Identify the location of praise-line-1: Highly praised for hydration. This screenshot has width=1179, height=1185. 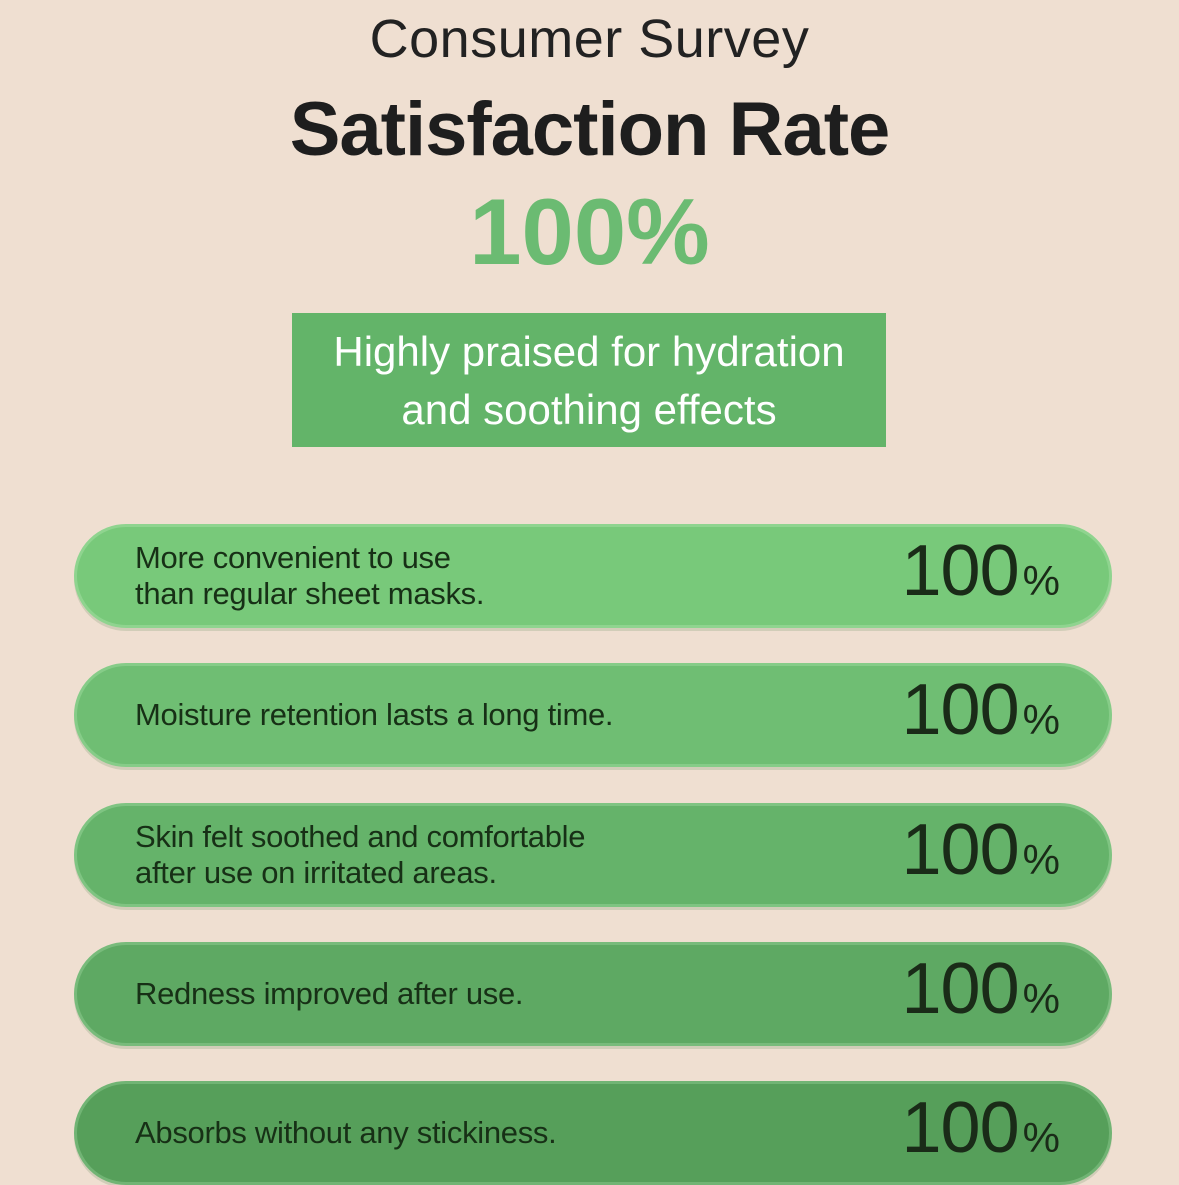
(589, 351).